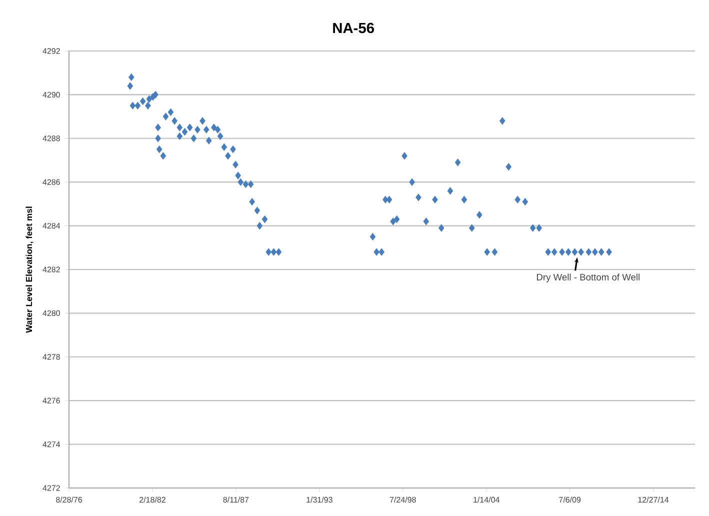 The image size is (709, 516). Describe the element at coordinates (403, 499) in the screenshot. I see `x-tick-label: 7/24/98` at that location.